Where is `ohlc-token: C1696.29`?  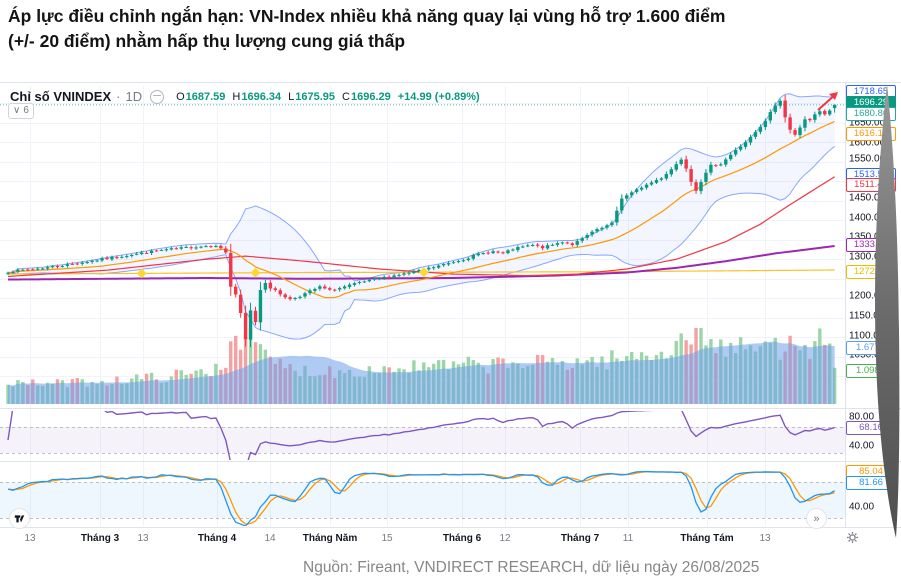
ohlc-token: C1696.29 is located at coordinates (366, 97).